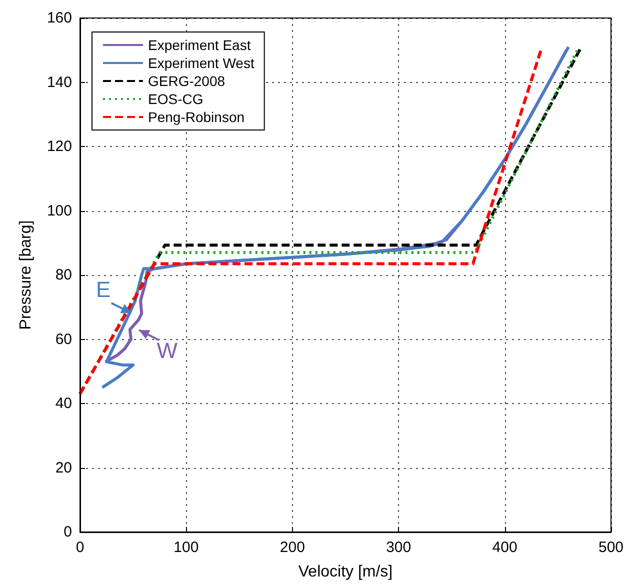 This screenshot has height=586, width=639. I want to click on x-axis-title: Velocity [m/s], so click(345, 572).